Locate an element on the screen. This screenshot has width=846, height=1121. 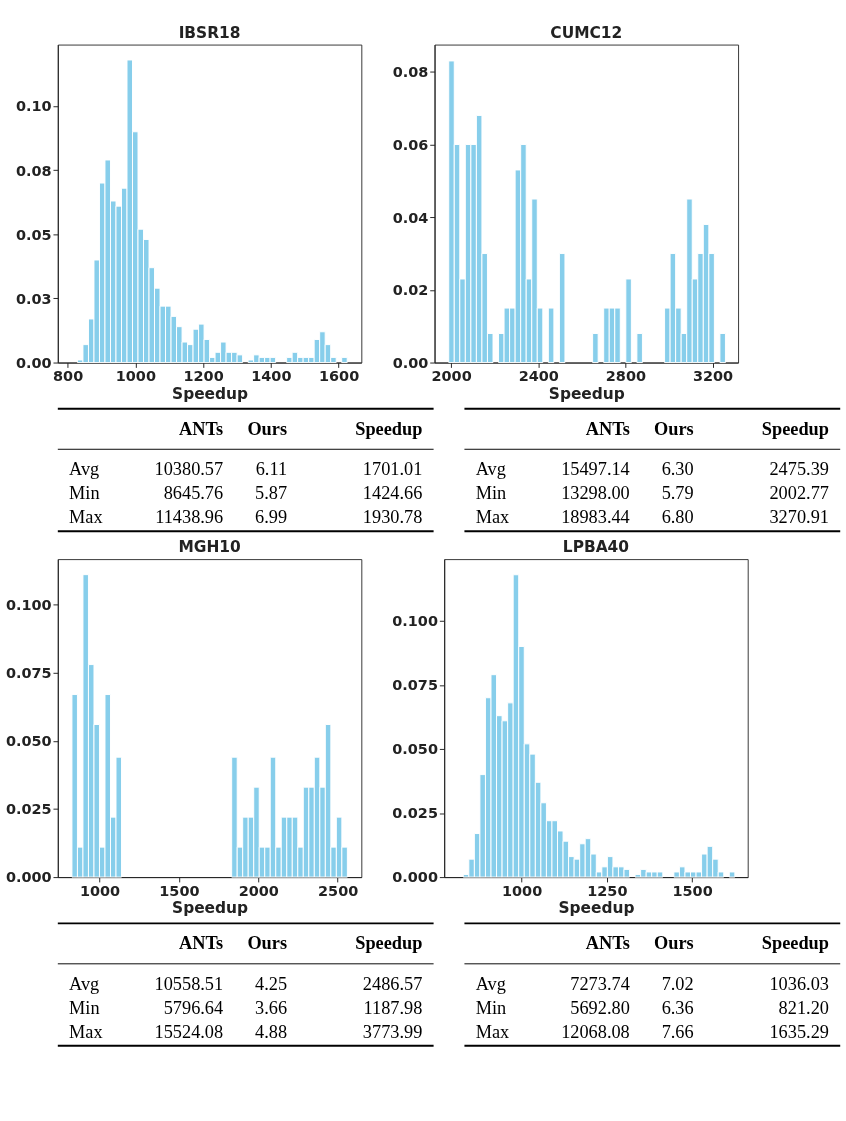
y-tick-label: 0.10 is located at coordinates (33, 106).